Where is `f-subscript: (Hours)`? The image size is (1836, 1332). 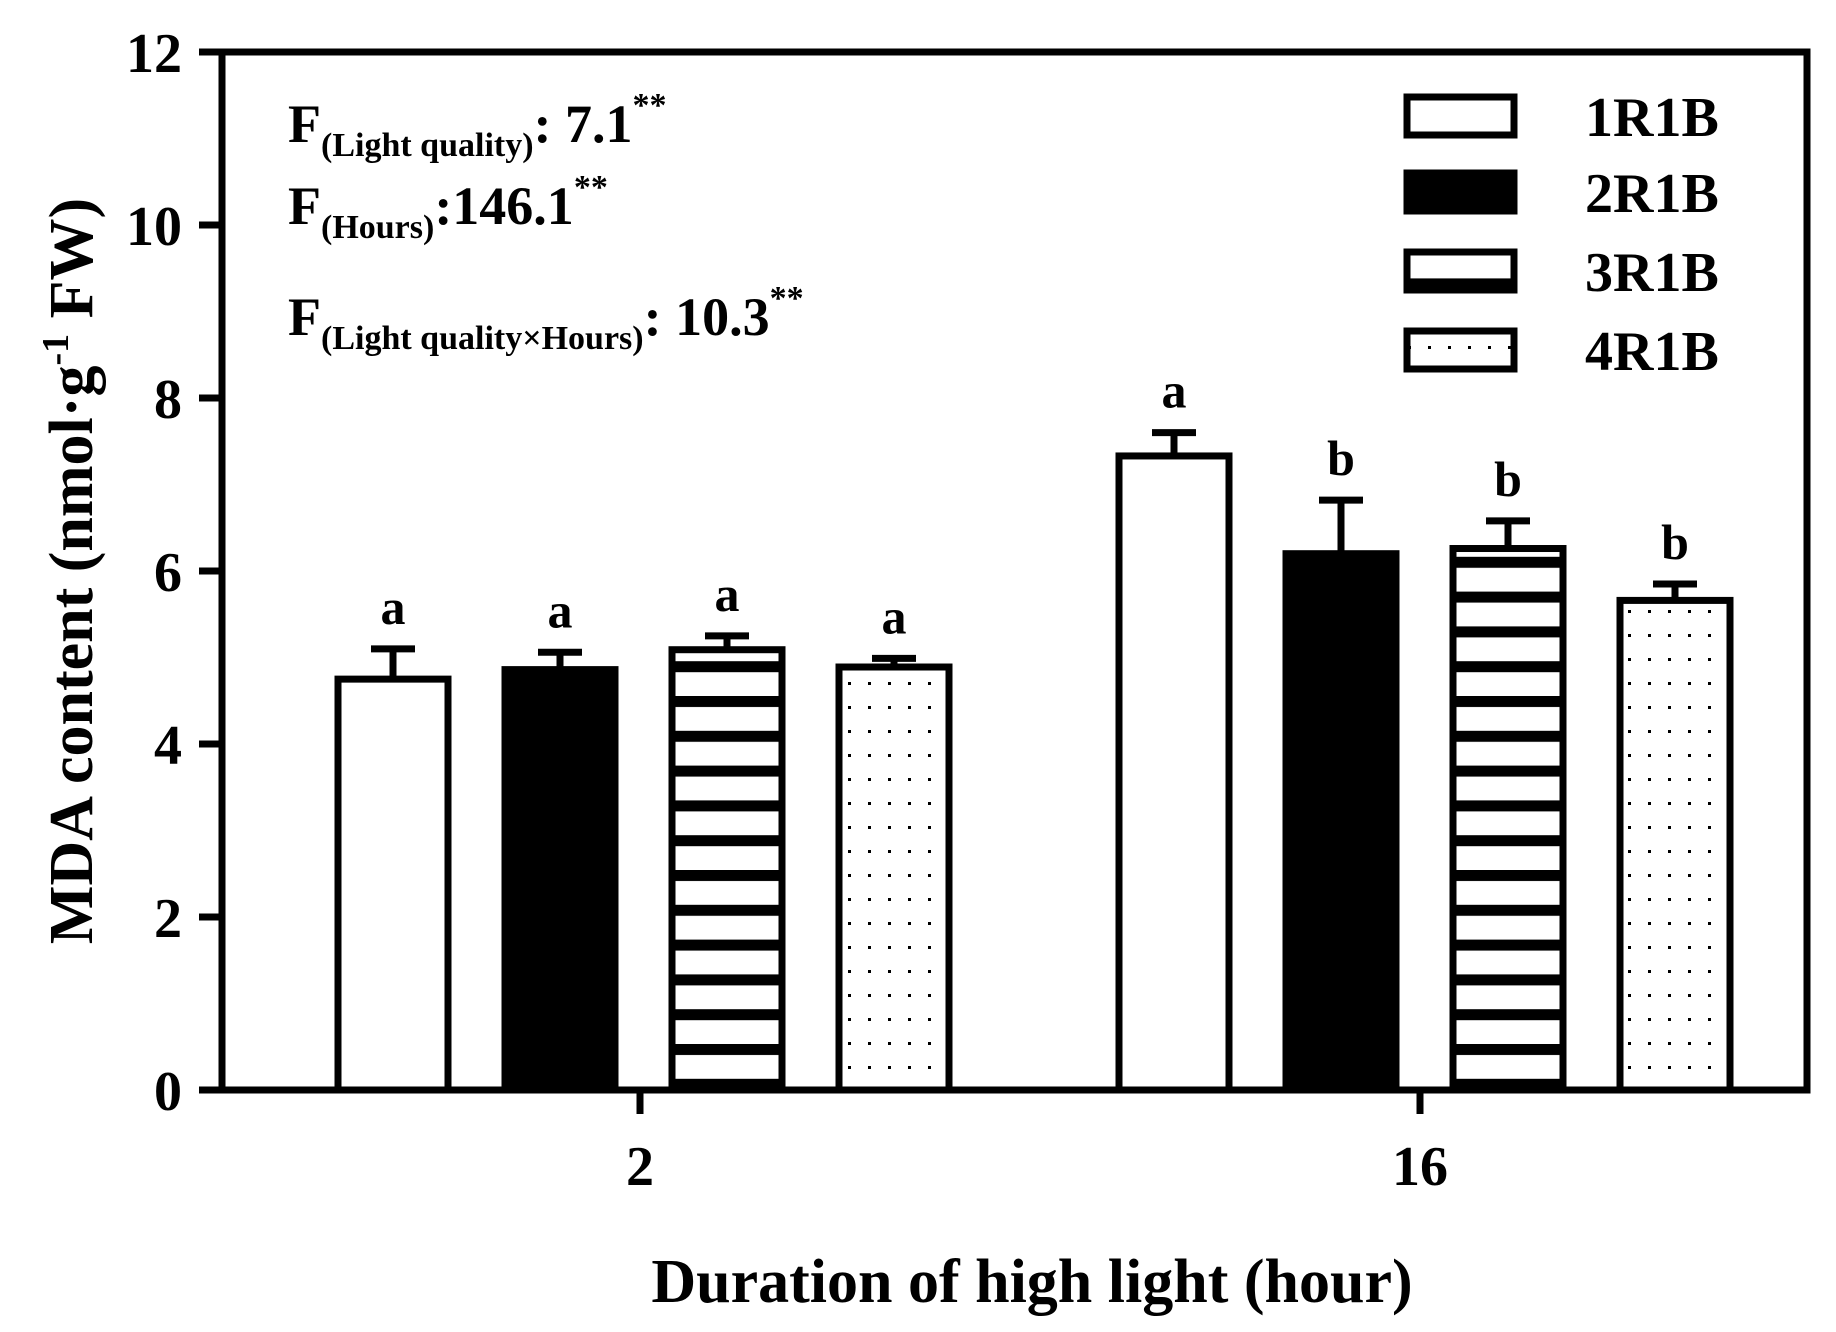
f-subscript: (Hours) is located at coordinates (377, 227).